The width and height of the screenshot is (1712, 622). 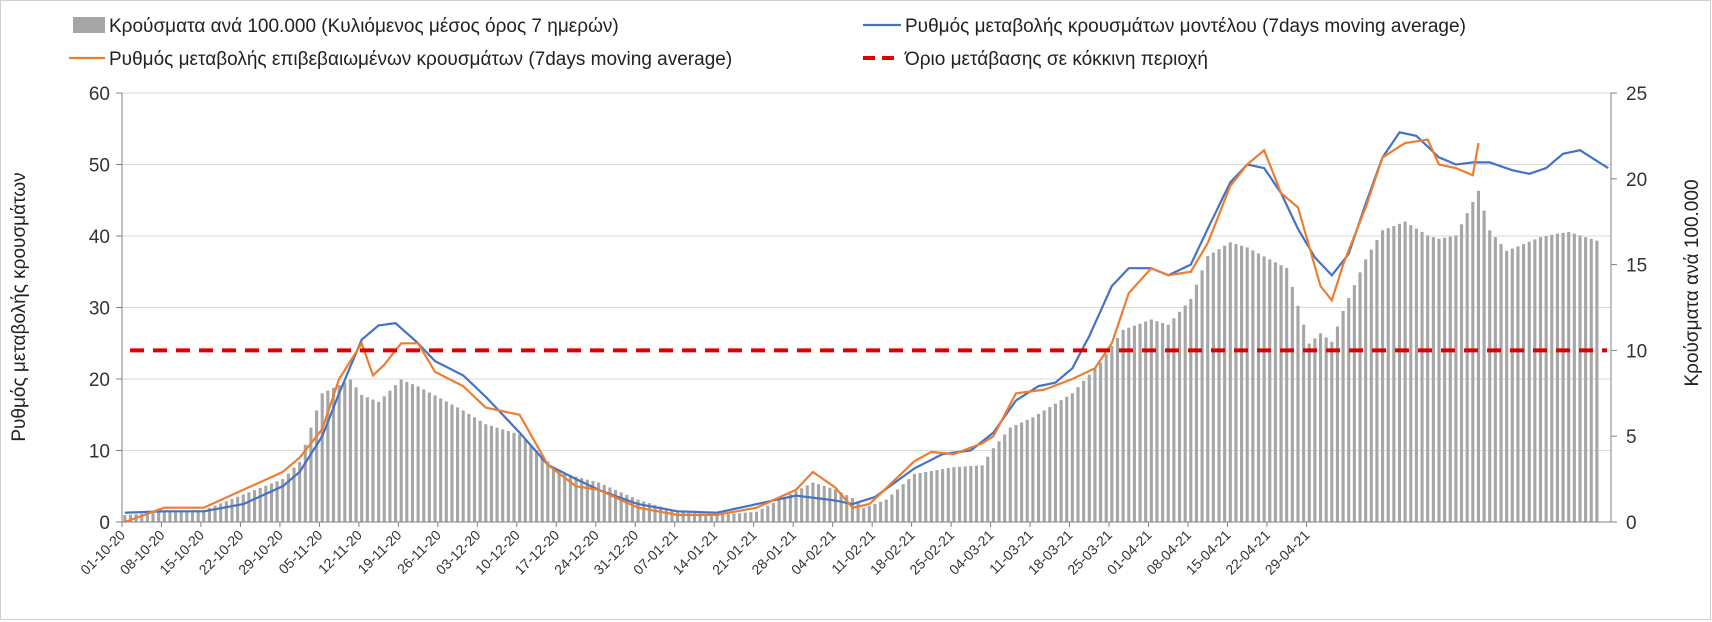 I want to click on legend-bars-swatch, so click(x=89, y=25).